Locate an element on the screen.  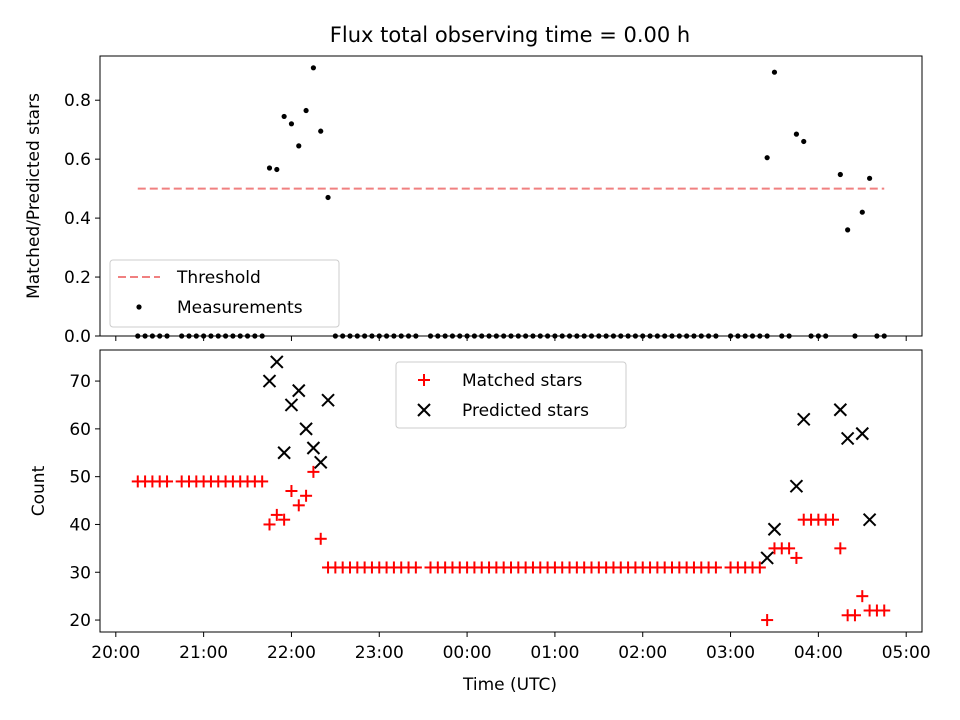
count-x-tick-label: 02:00 is located at coordinates (642, 653).